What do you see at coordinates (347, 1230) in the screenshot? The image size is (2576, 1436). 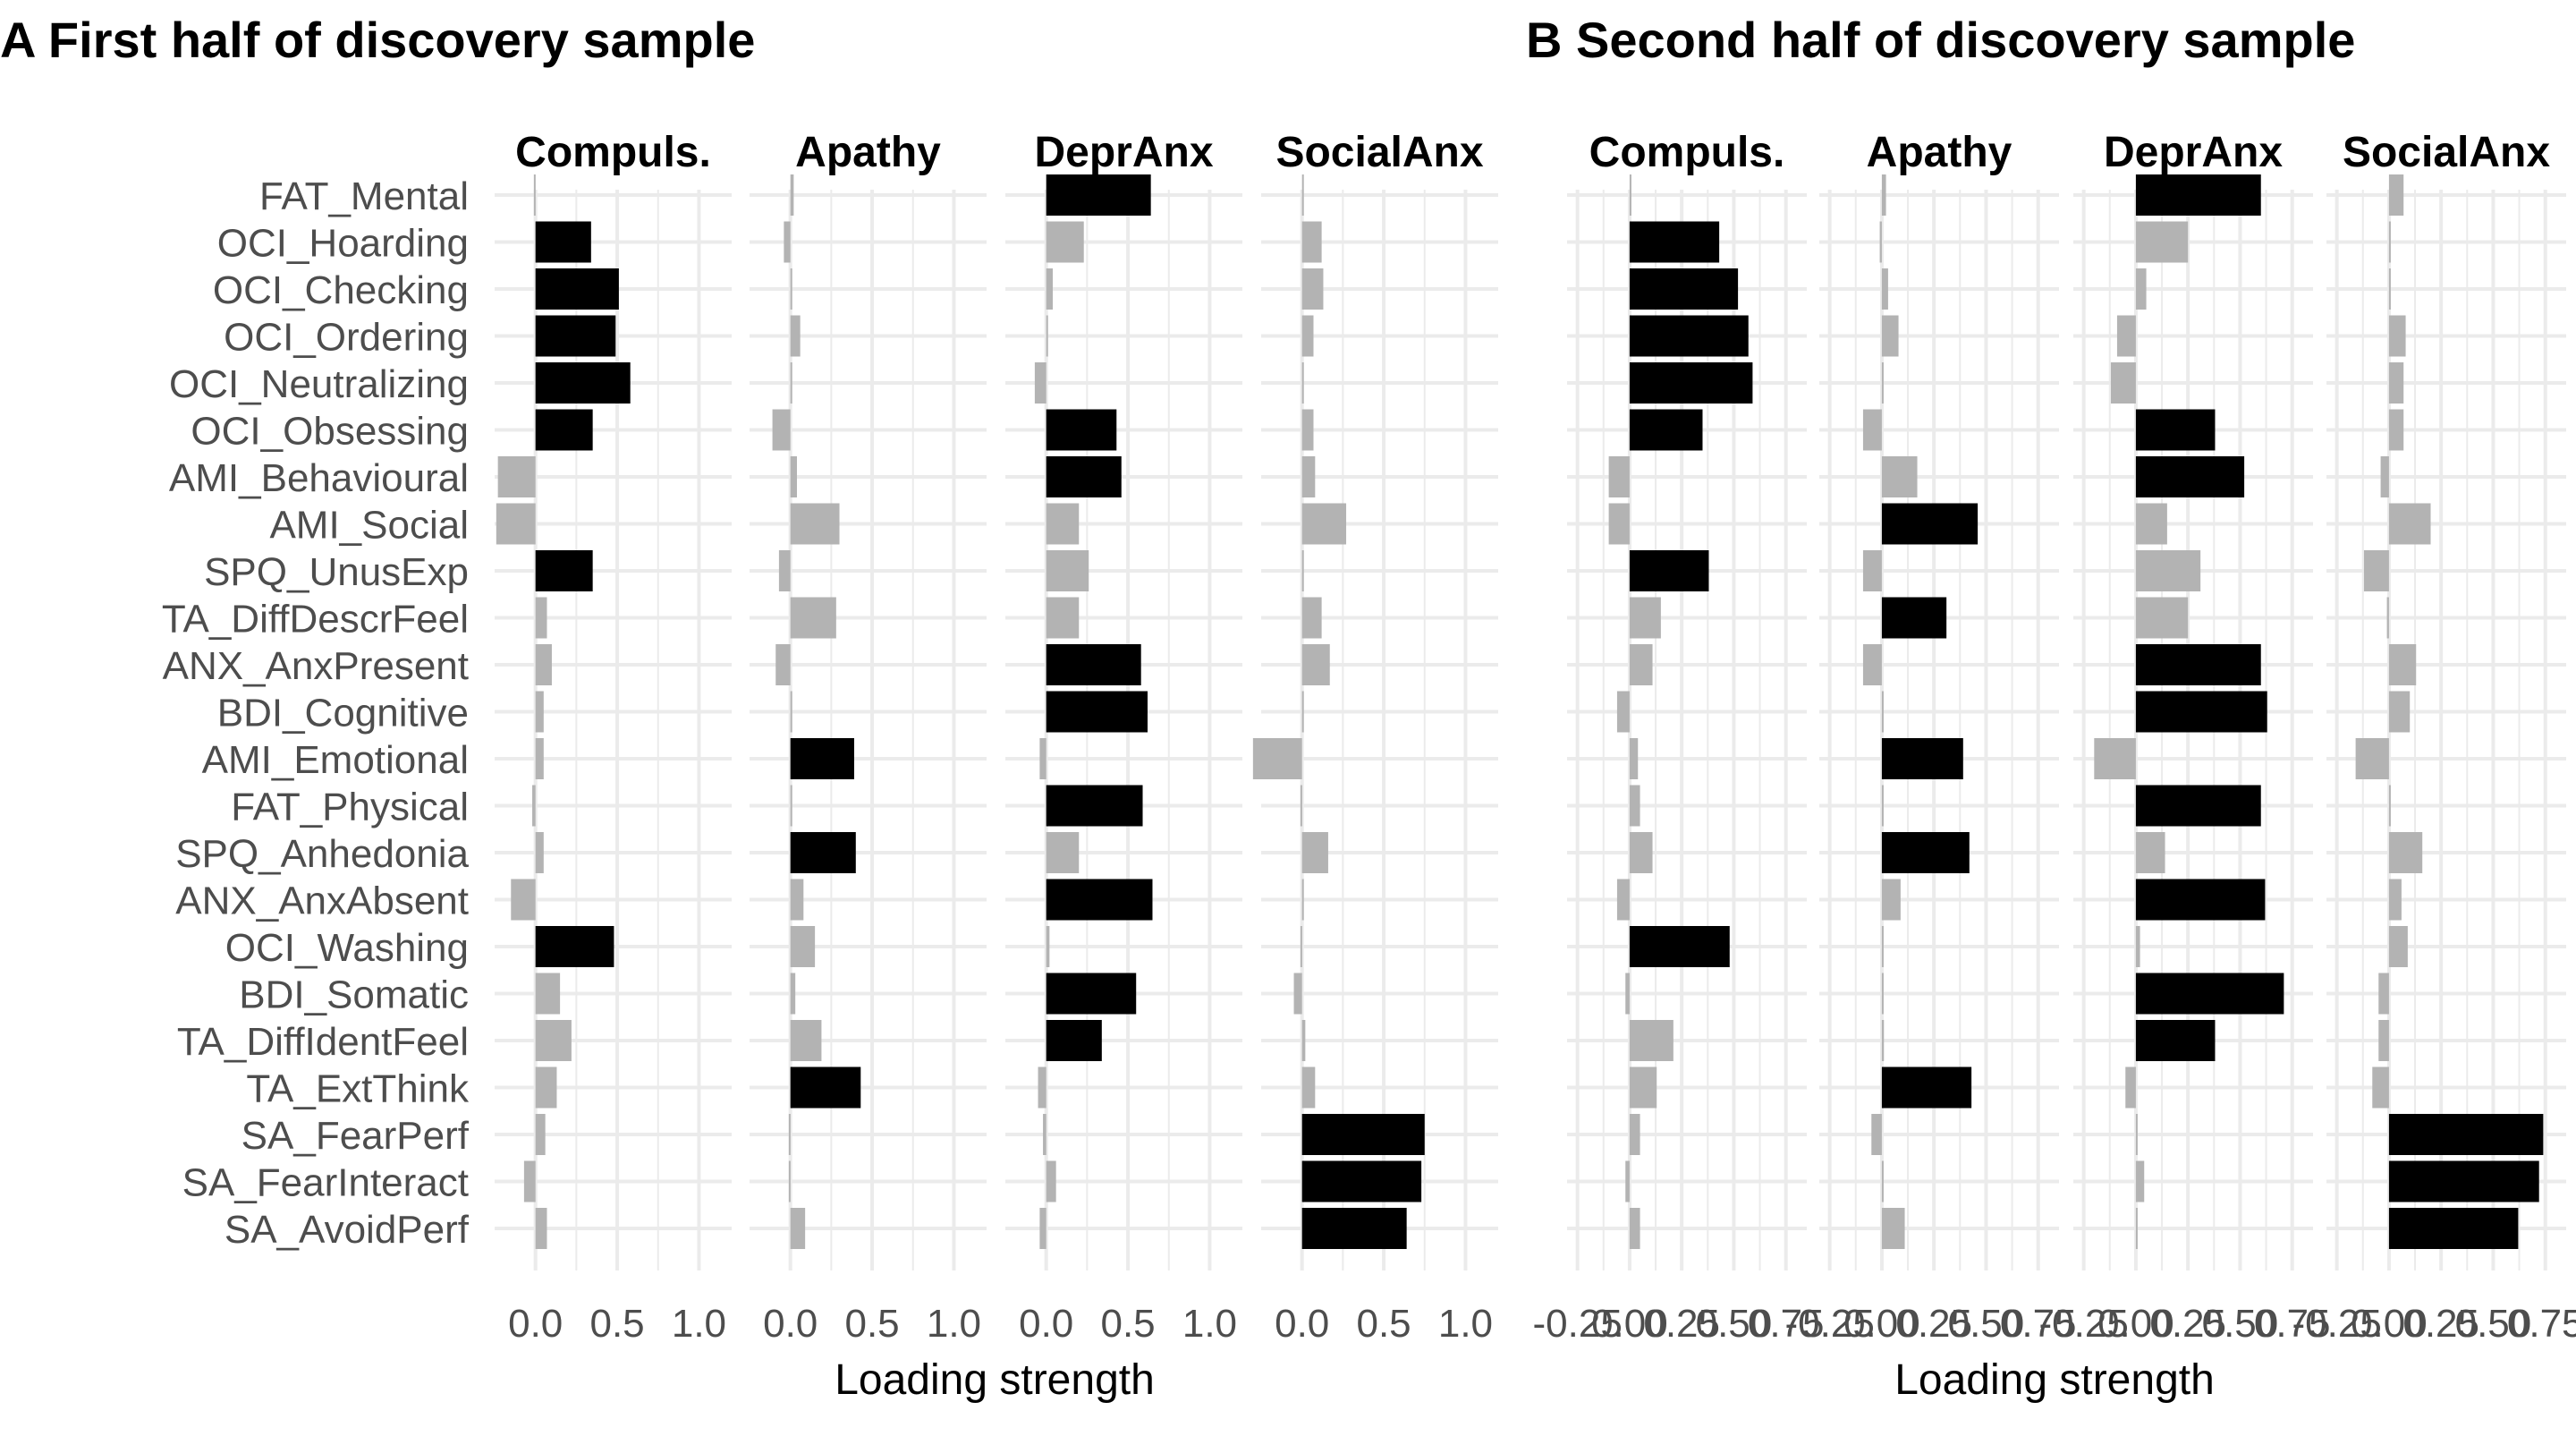 I see `y-tick-label: SA_AvoidPerf` at bounding box center [347, 1230].